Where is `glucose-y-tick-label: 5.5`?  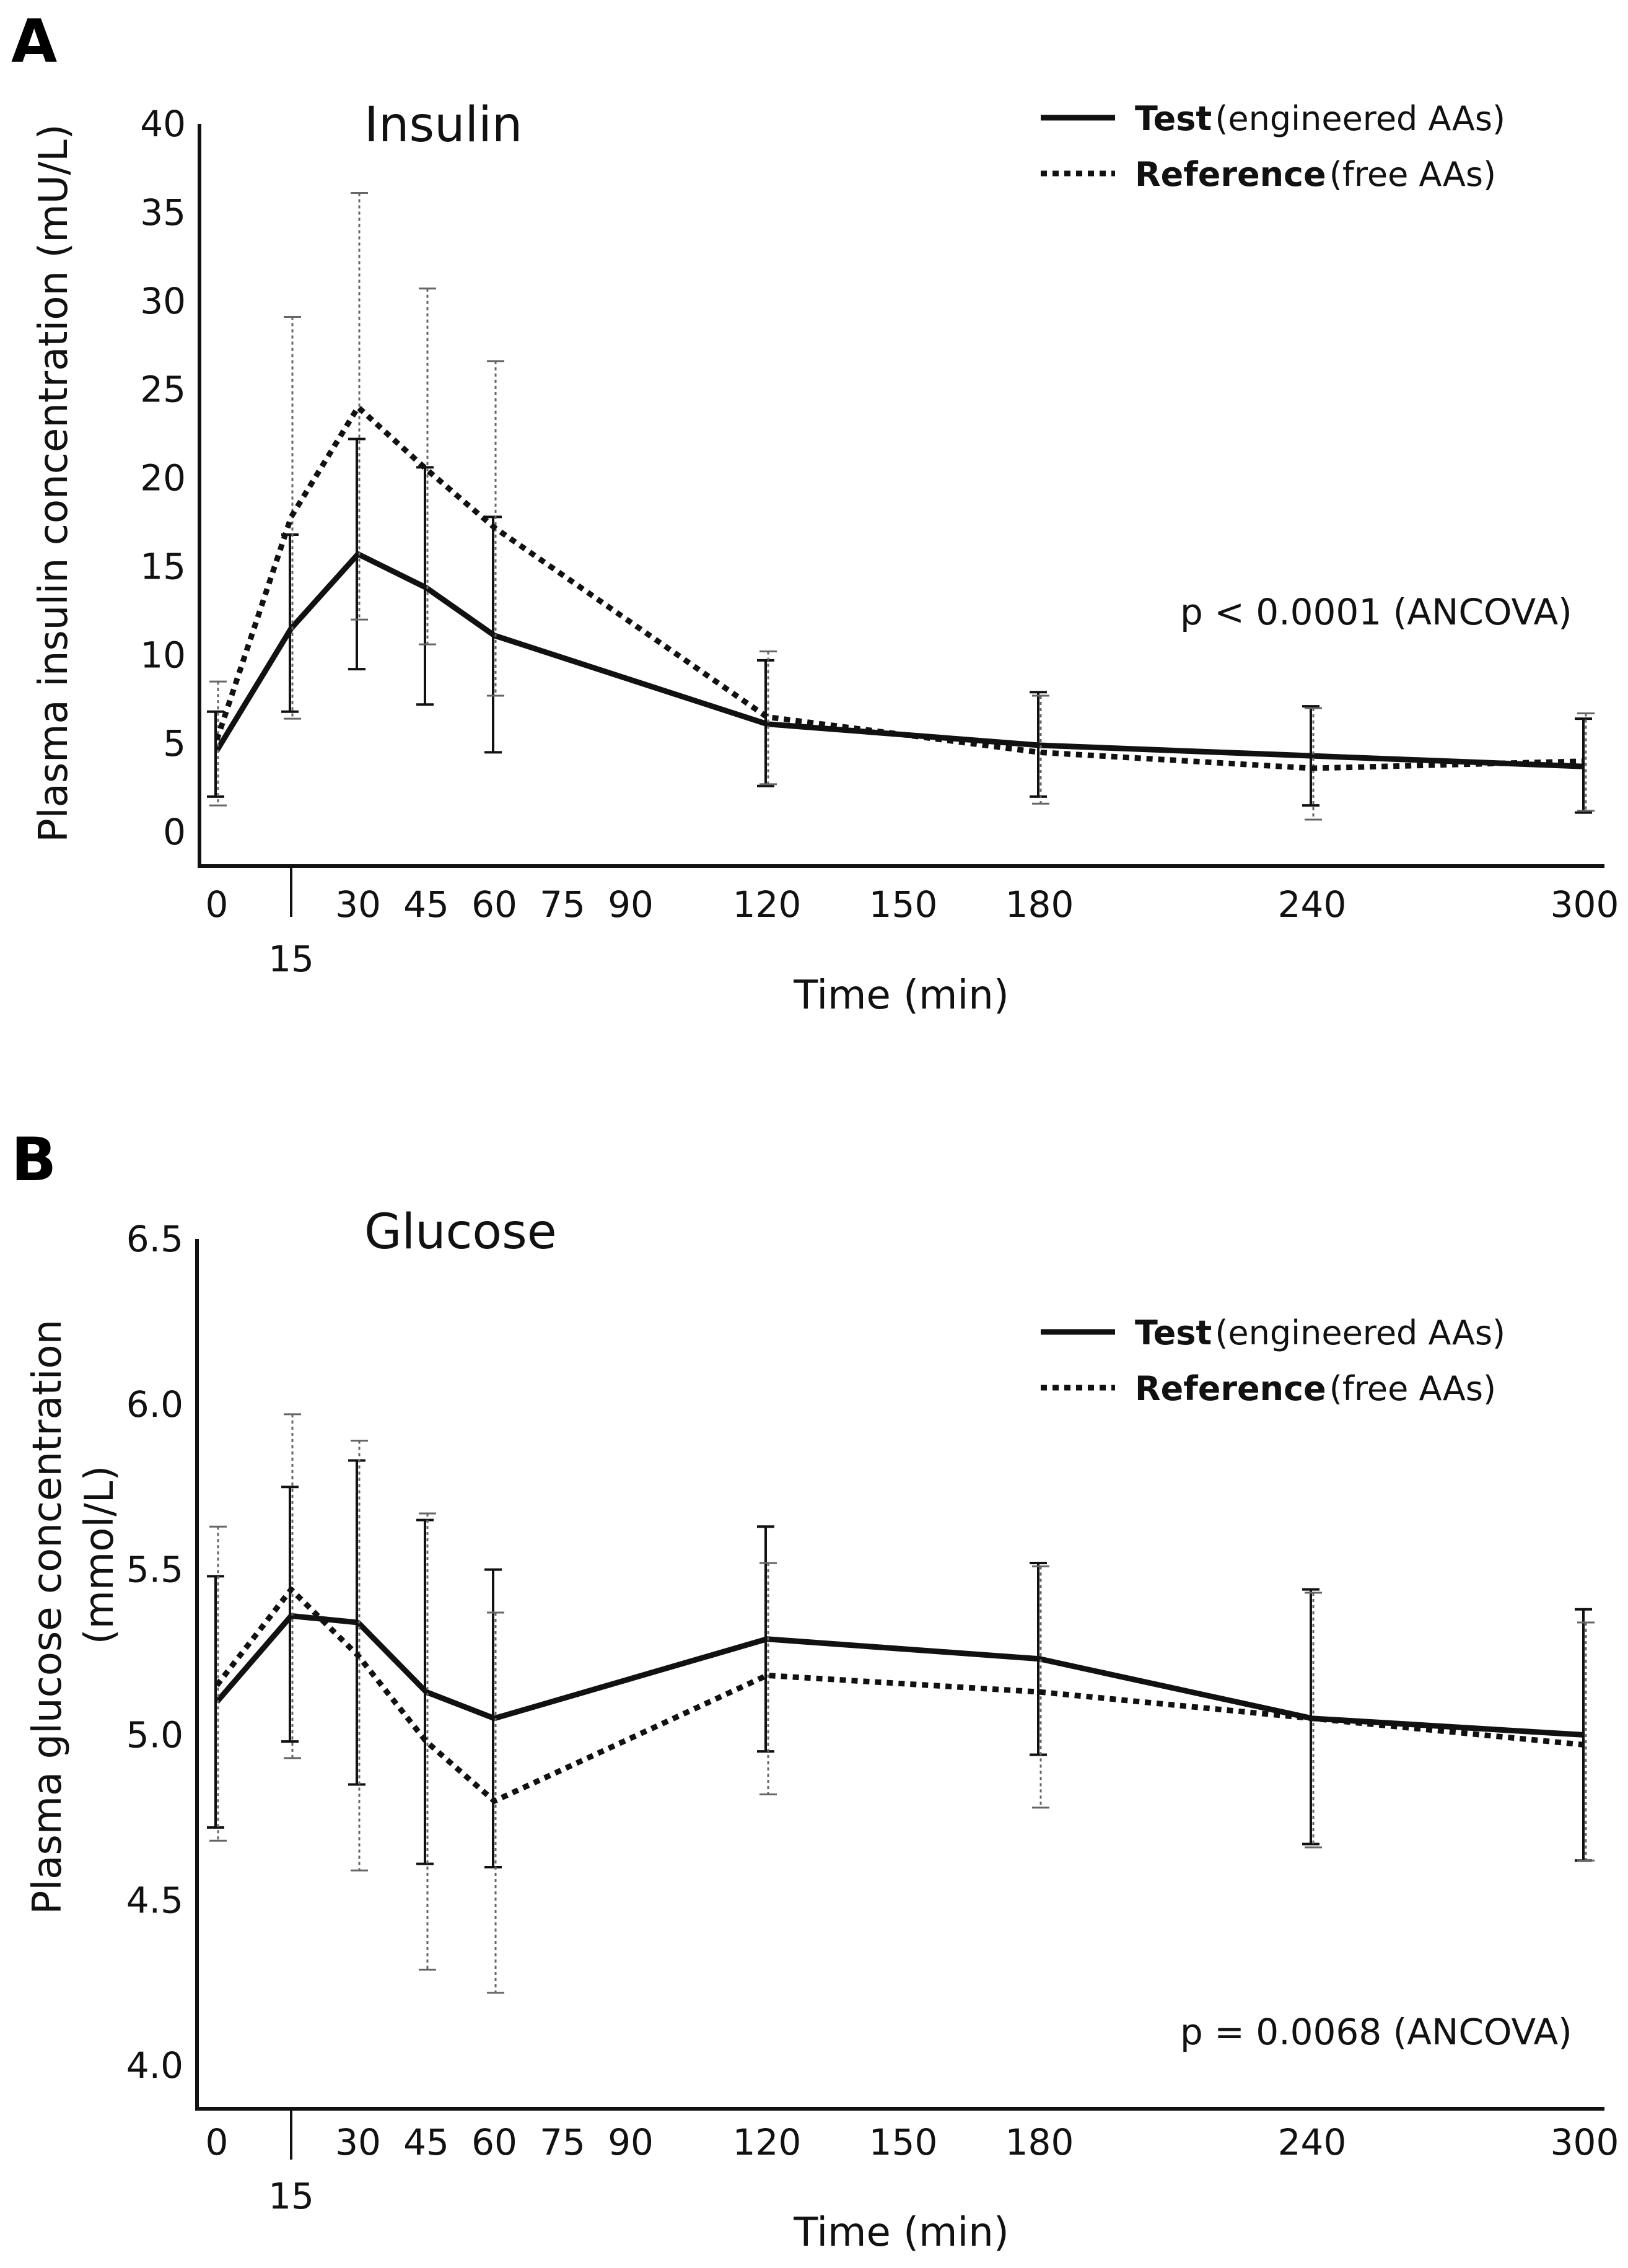
glucose-y-tick-label: 5.5 is located at coordinates (155, 1570).